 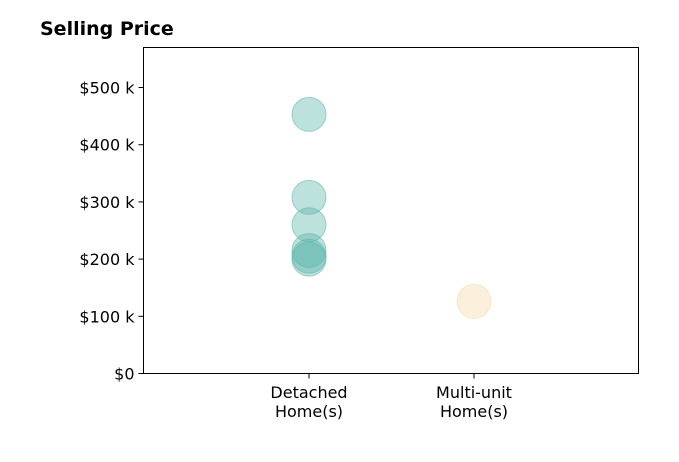 What do you see at coordinates (111, 231) in the screenshot?
I see `y-axis: $0 $100 k $200 k $300 k $400 k $500 k` at bounding box center [111, 231].